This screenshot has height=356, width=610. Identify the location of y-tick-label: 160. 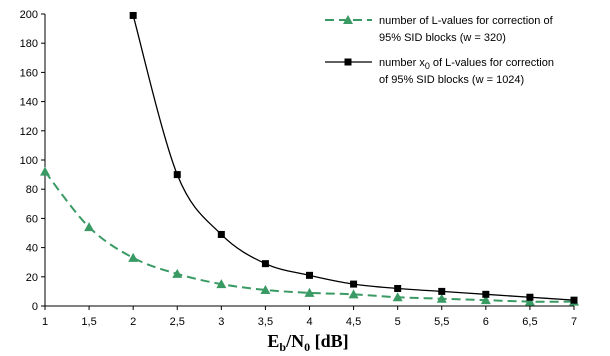
(29, 73).